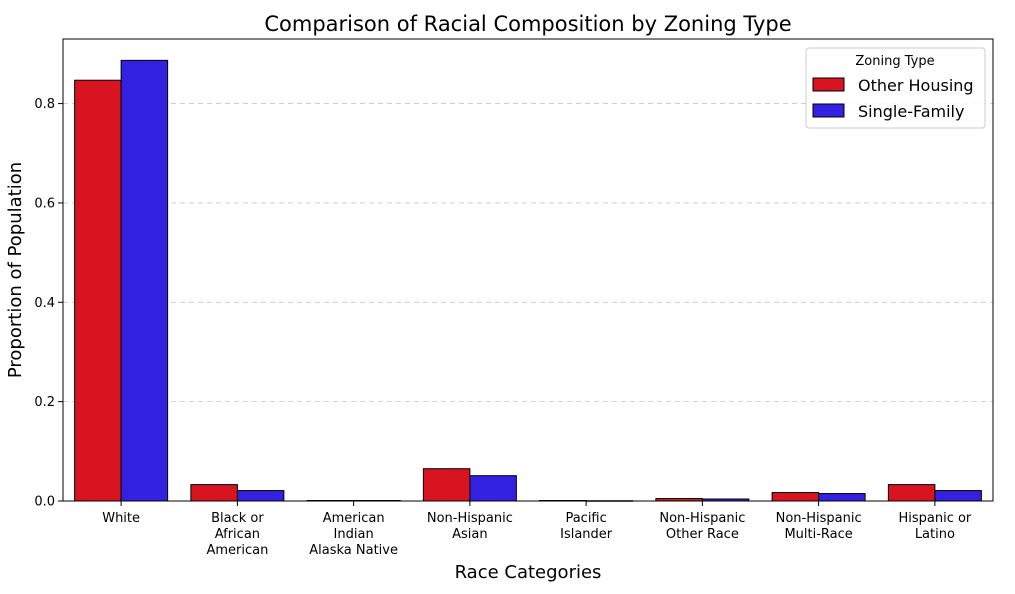 This screenshot has height=594, width=1015. What do you see at coordinates (44, 402) in the screenshot?
I see `y-tick-label: 0.2` at bounding box center [44, 402].